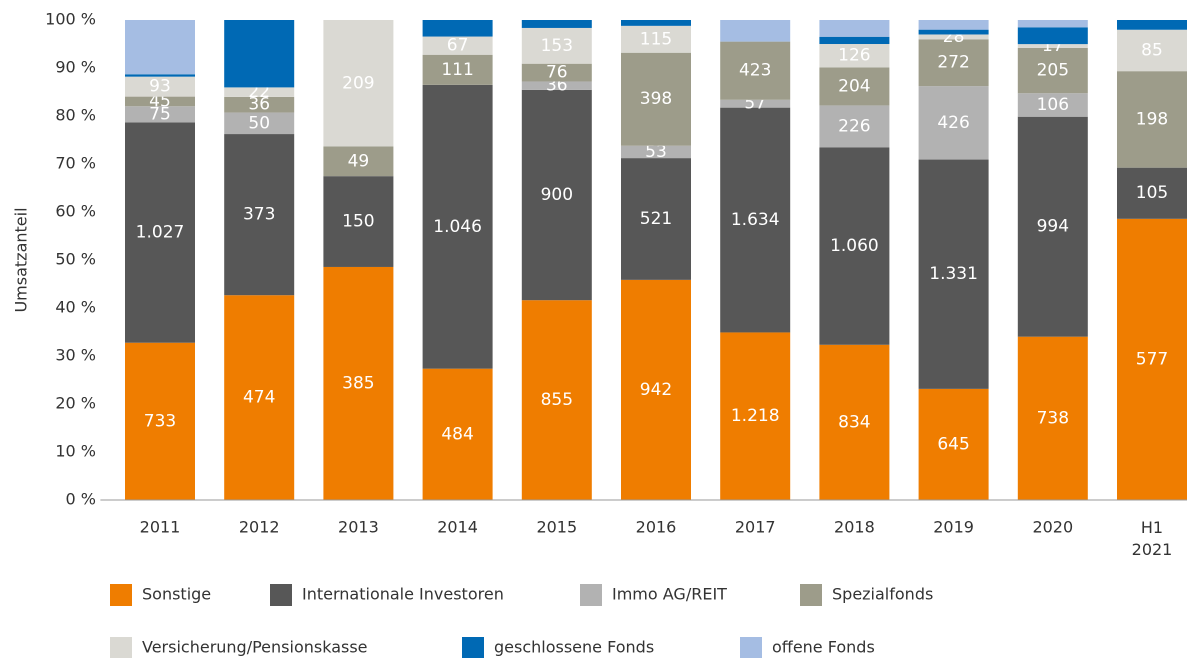 Image resolution: width=1187 pixels, height=658 pixels. Describe the element at coordinates (807, 647) in the screenshot. I see `legend-item: offene Fonds` at that location.